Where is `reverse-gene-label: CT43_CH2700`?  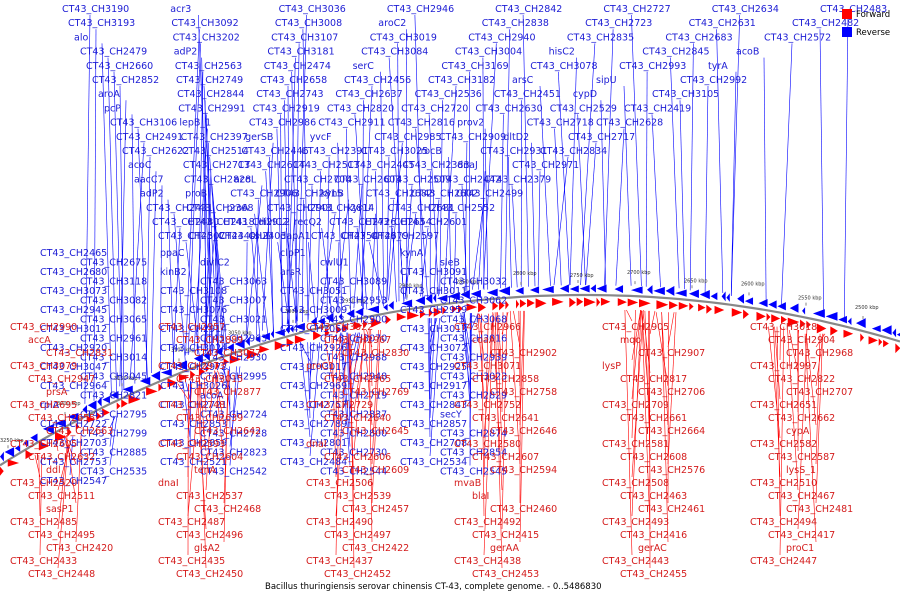 reverse-gene-label: CT43_CH2700 is located at coordinates (317, 179).